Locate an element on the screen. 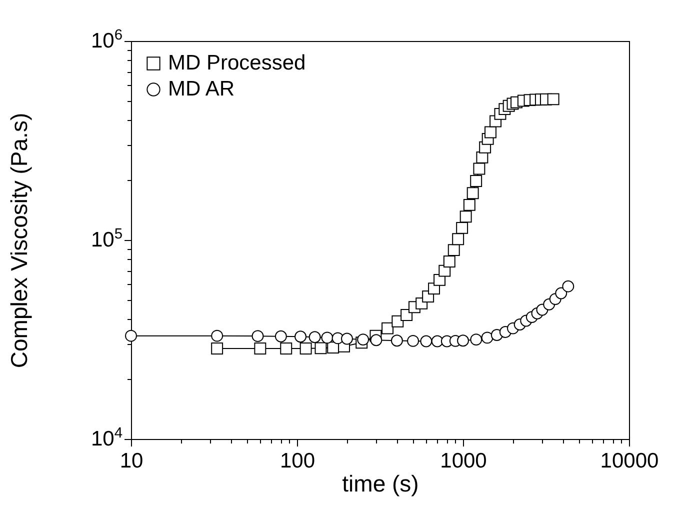 This screenshot has height=519, width=681. y-tick-label: 10$^{5}$ is located at coordinates (106, 239).